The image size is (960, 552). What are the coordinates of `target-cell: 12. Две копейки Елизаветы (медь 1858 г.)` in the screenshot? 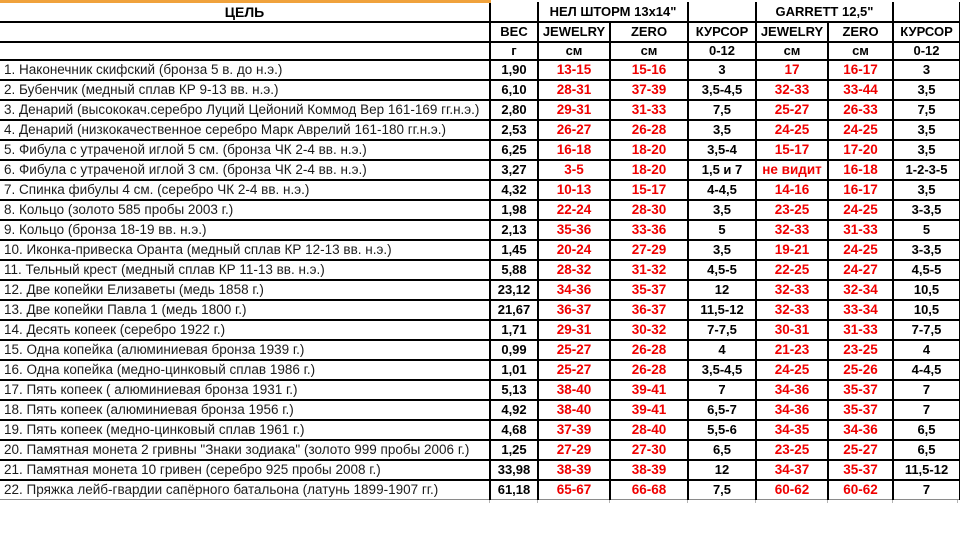 It's located at (245, 289).